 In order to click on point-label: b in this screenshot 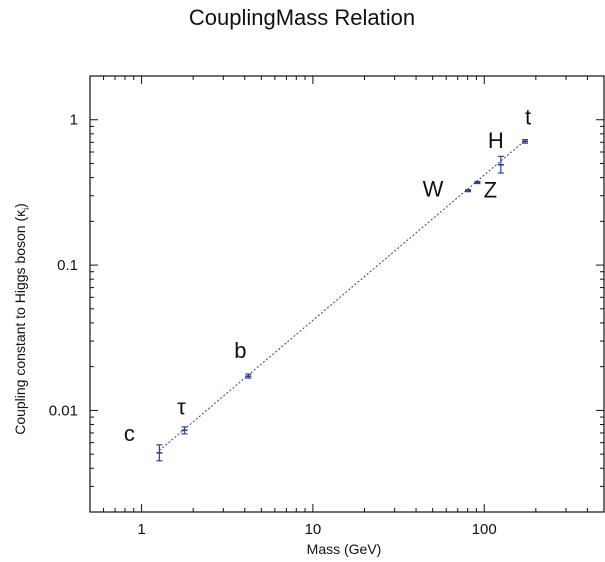, I will do `click(240, 350)`.